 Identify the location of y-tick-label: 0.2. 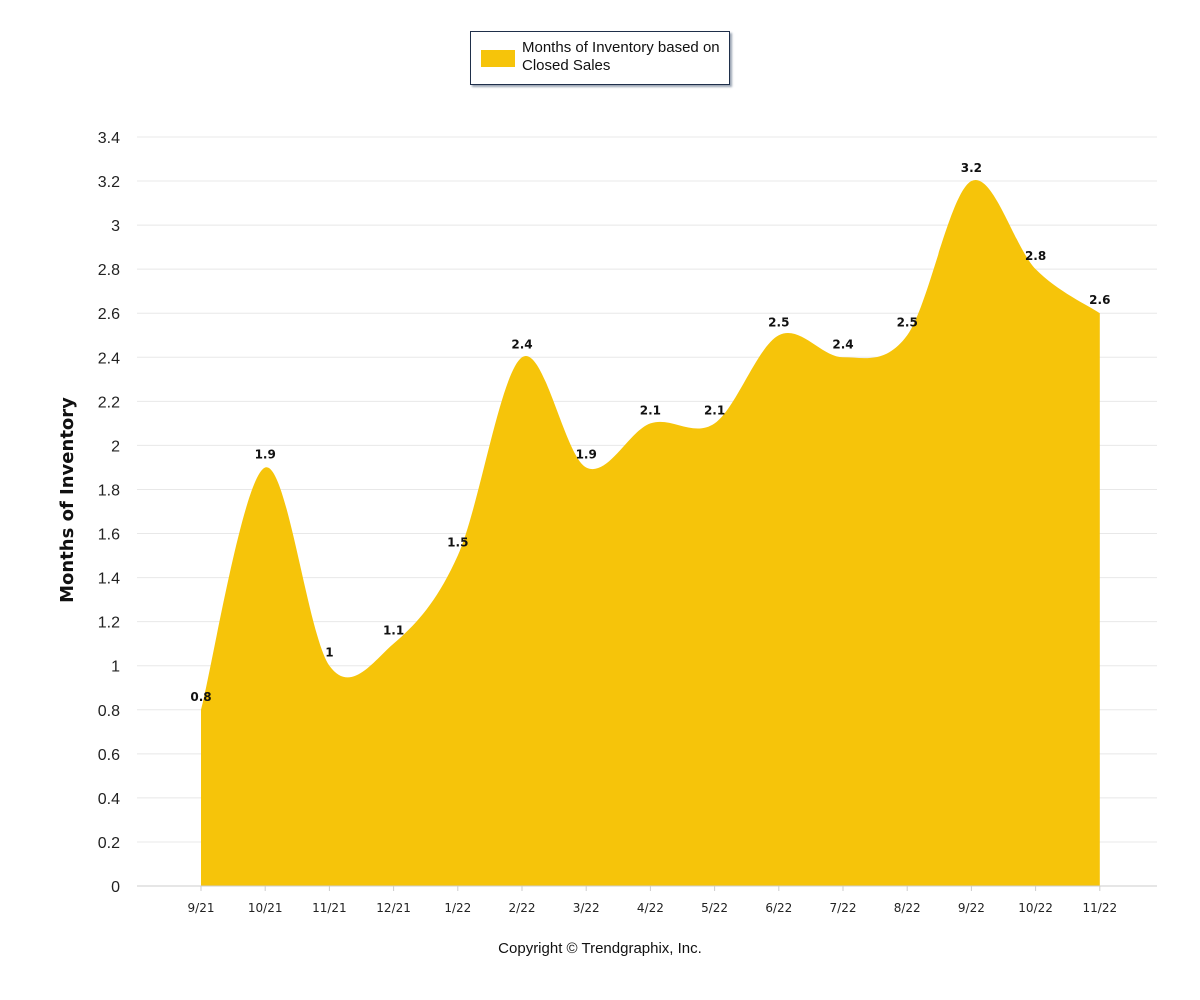
(109, 843).